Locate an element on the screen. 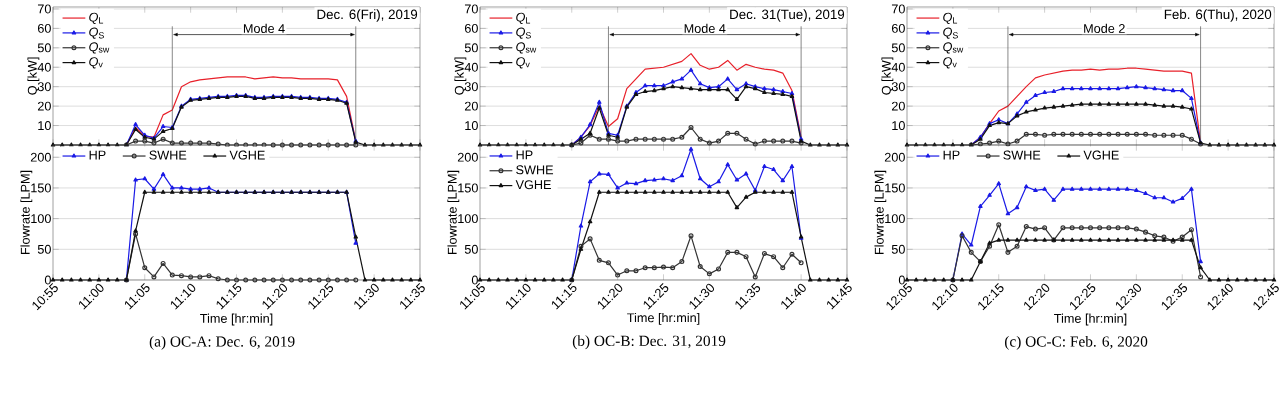  text: (c) OC-C: Feb. 6, 2020 is located at coordinates (1076, 342).